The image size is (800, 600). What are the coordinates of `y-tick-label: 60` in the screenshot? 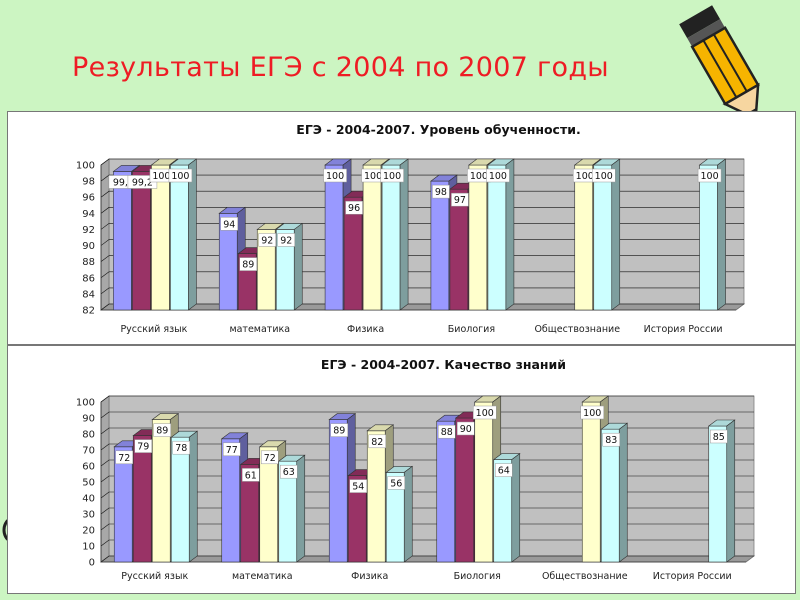 It's located at (88, 467).